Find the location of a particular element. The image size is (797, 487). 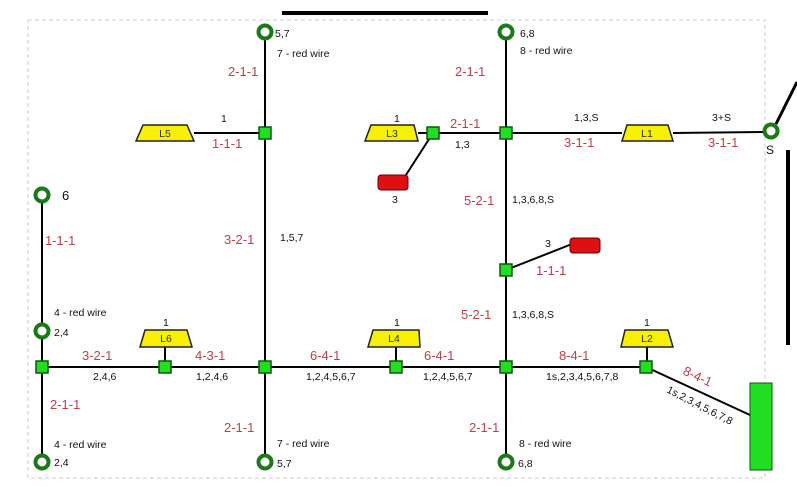

lamp-l1-icon is located at coordinates (647, 133).